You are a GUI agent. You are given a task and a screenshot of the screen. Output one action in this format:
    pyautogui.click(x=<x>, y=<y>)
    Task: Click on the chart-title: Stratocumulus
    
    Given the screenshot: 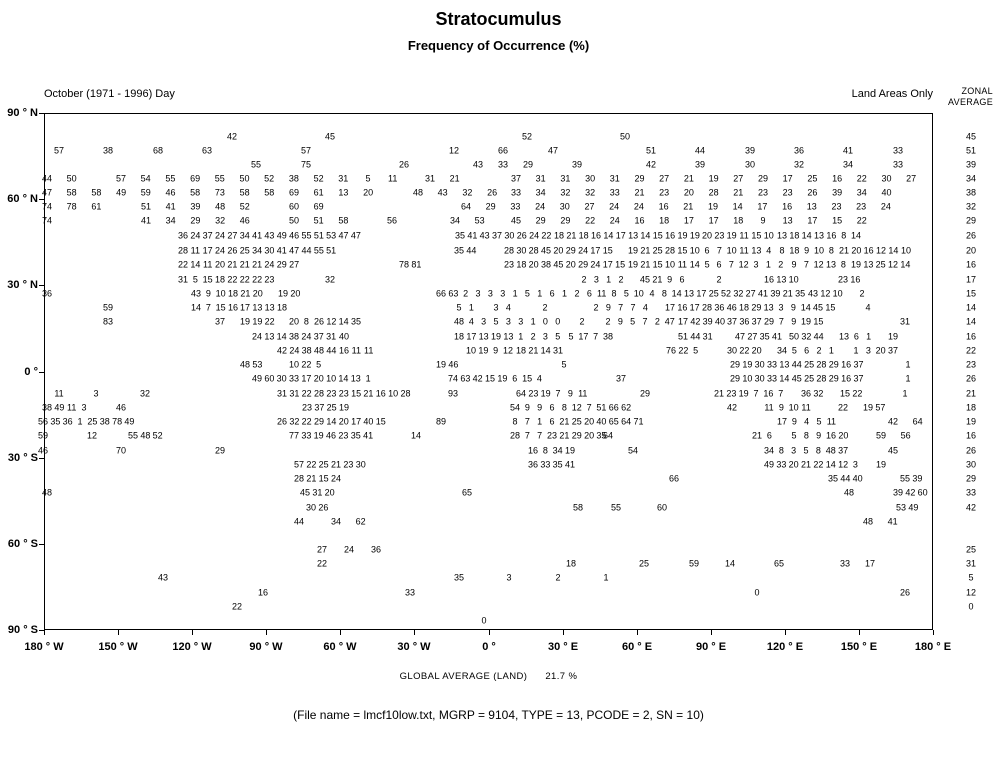 What is the action you would take?
    pyautogui.click(x=498, y=19)
    